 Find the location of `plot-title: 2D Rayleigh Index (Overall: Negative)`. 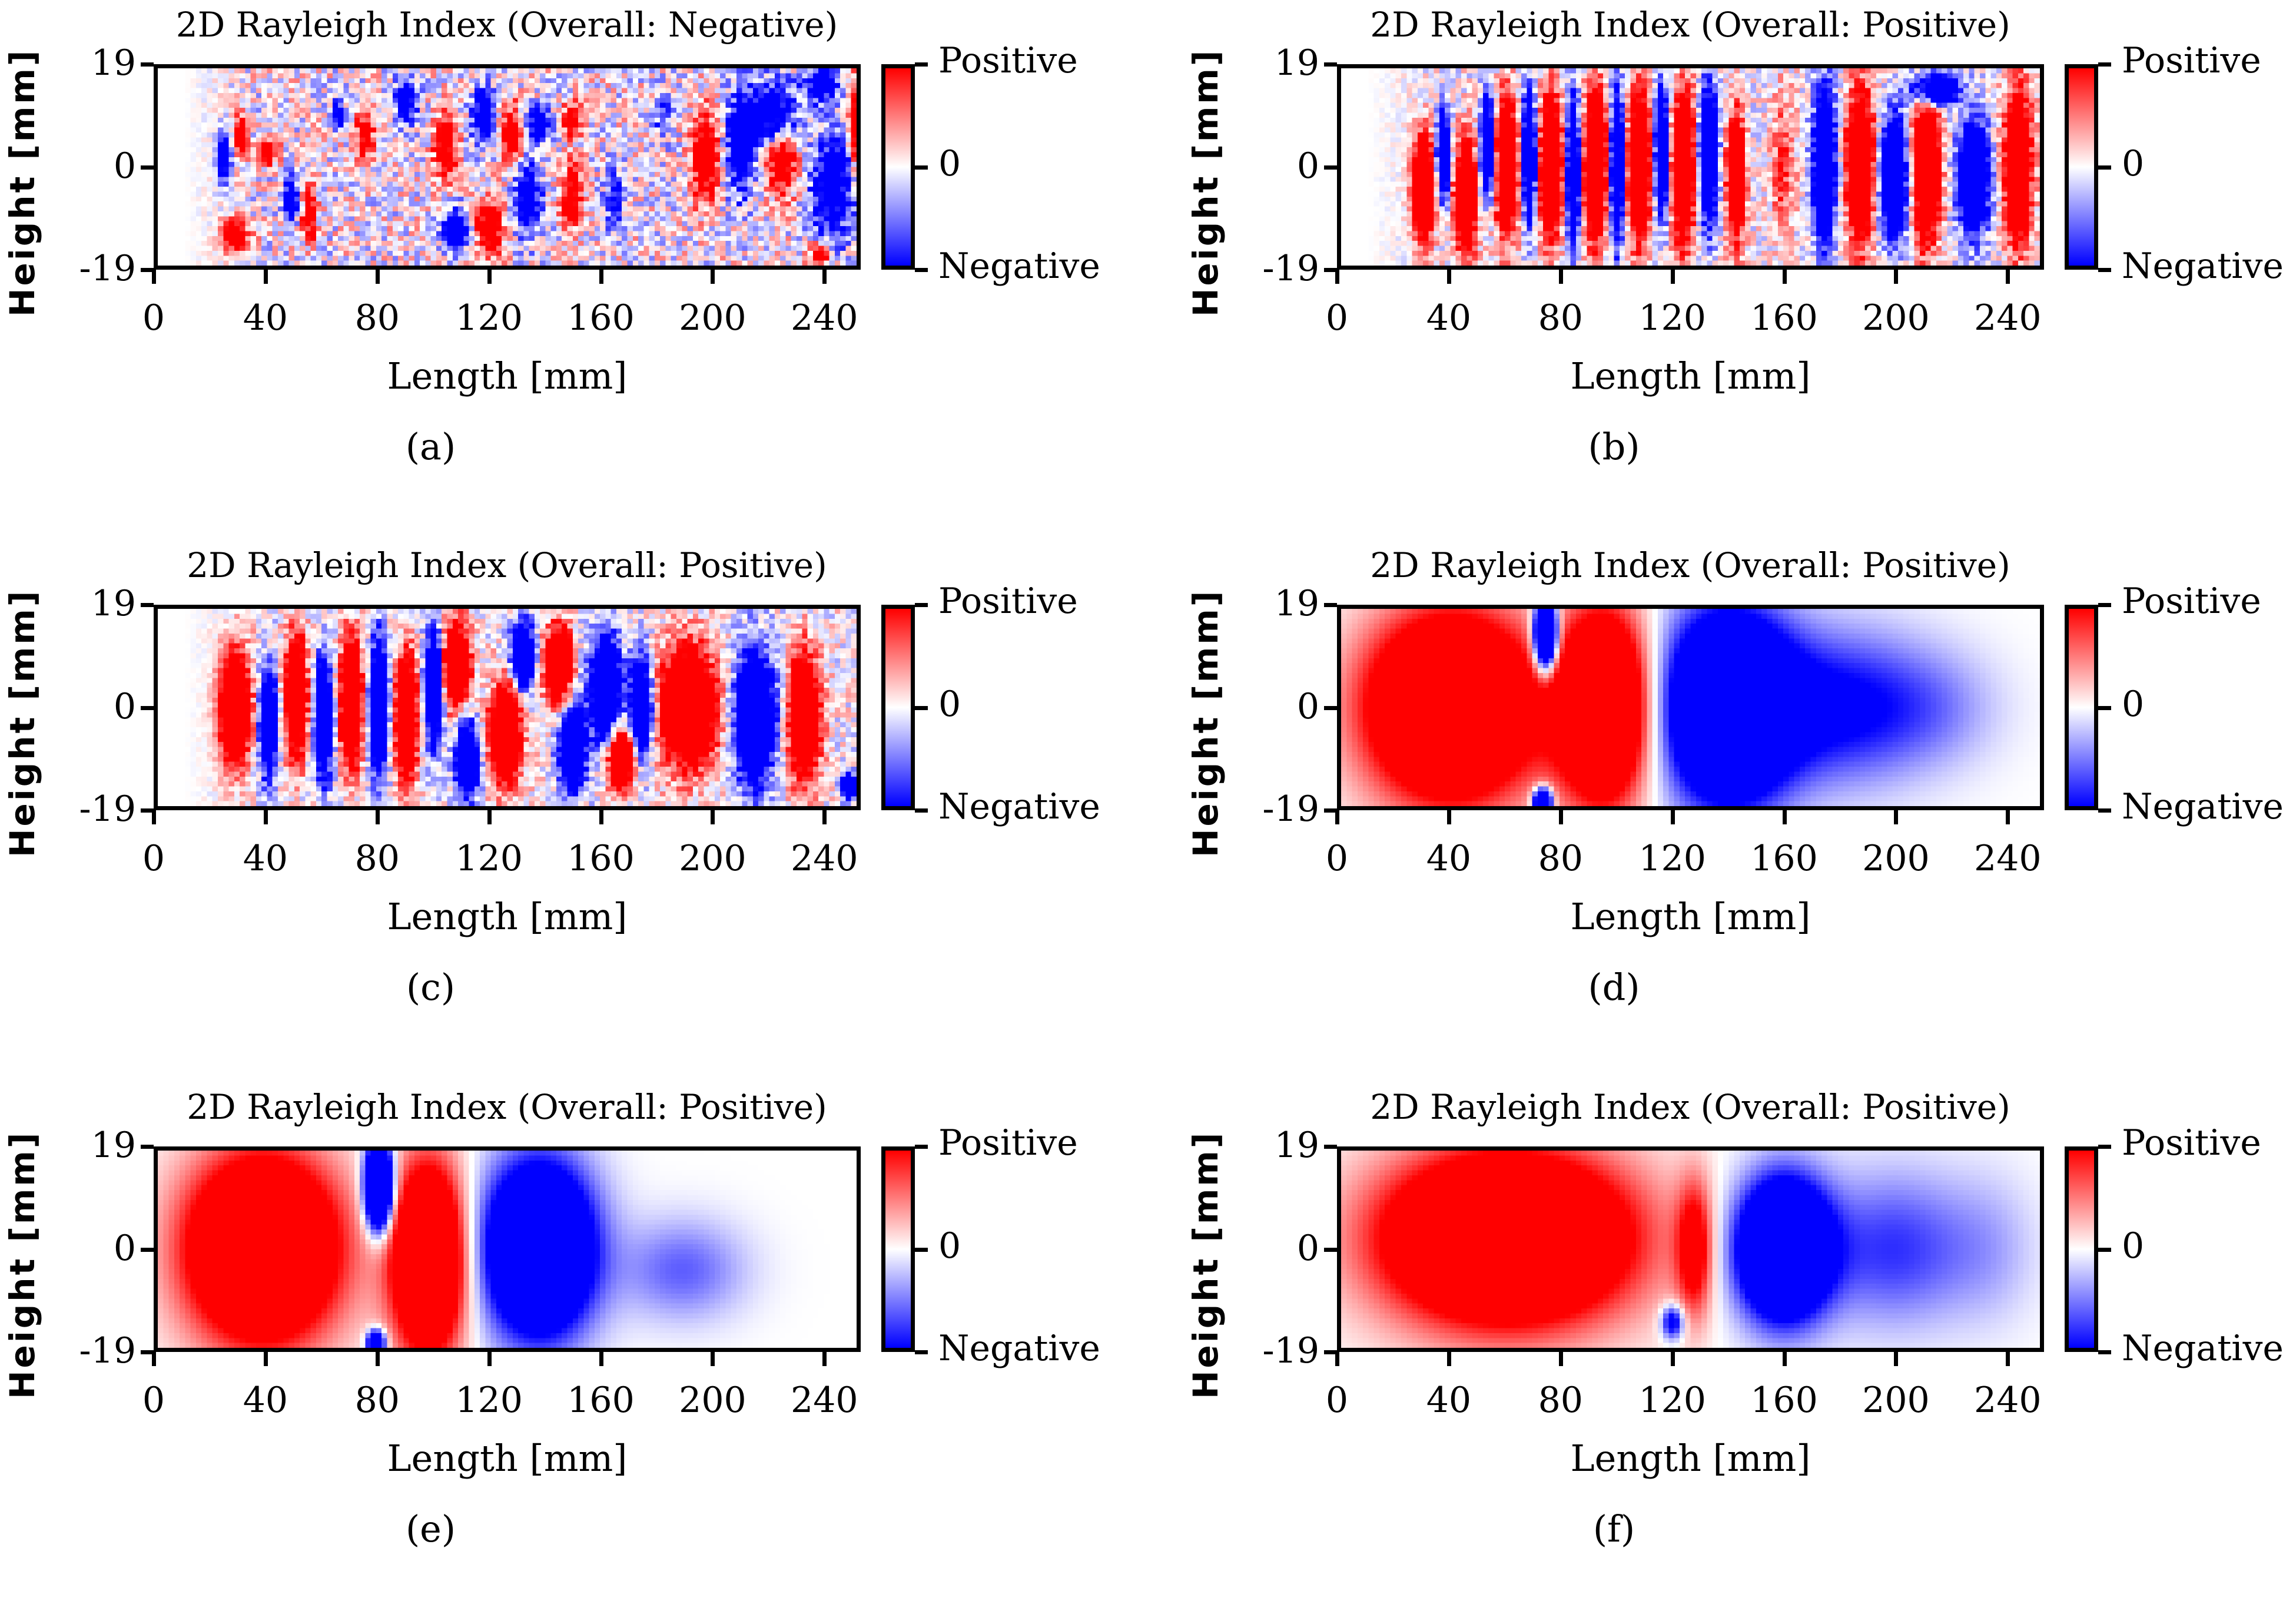

plot-title: 2D Rayleigh Index (Overall: Negative) is located at coordinates (506, 25).